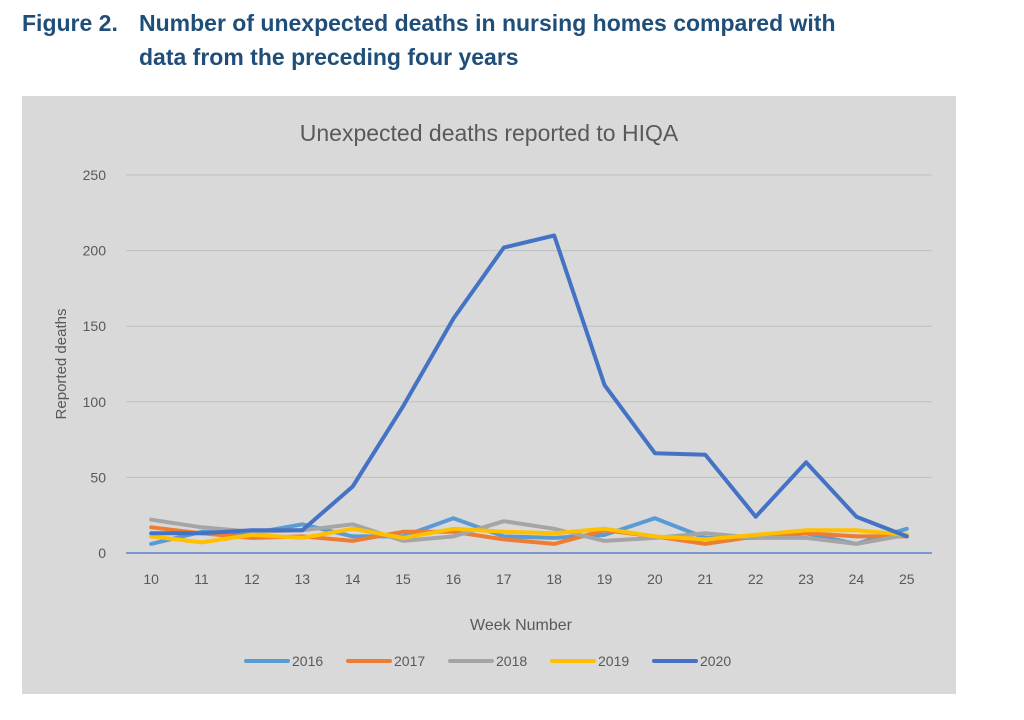 The height and width of the screenshot is (720, 1024). I want to click on x-tick-label: 14, so click(353, 579).